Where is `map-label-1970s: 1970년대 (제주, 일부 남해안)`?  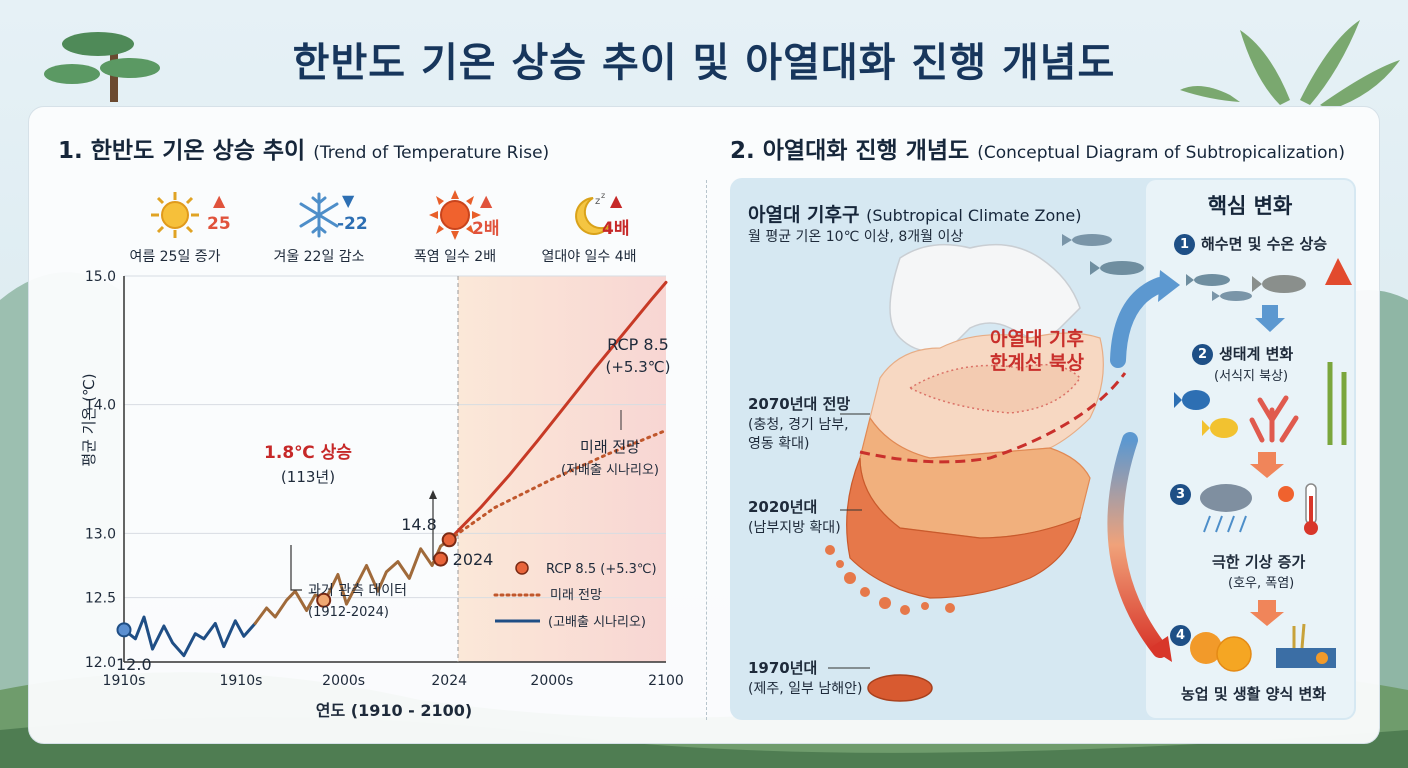
map-label-1970s: 1970년대 (제주, 일부 남해안) is located at coordinates (805, 678).